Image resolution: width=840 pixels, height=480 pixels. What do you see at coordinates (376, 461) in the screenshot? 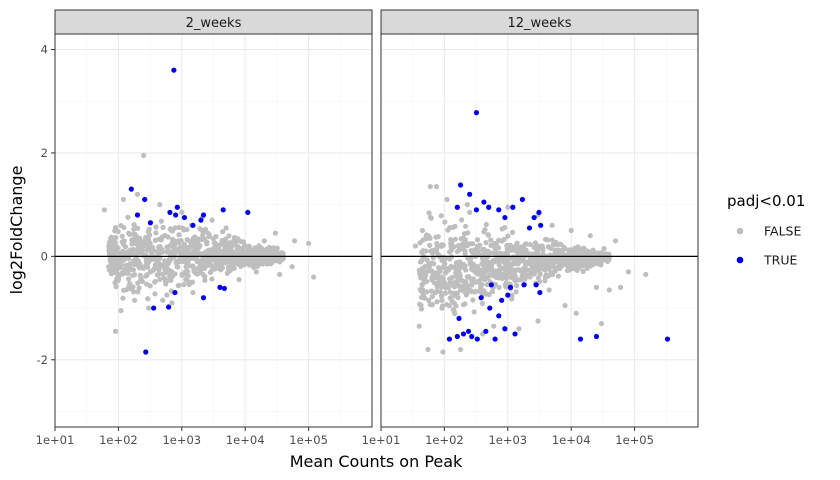
I see `x-axis-title: Mean Counts on Peak` at bounding box center [376, 461].